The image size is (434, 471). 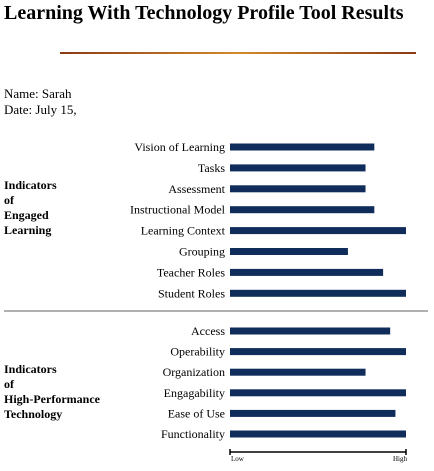 What do you see at coordinates (193, 434) in the screenshot?
I see `category-label: Functionality` at bounding box center [193, 434].